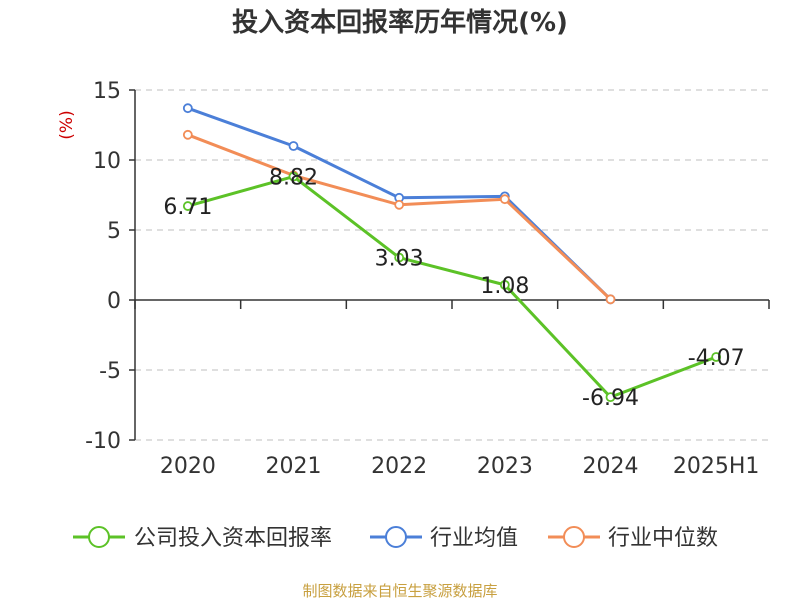 The image size is (800, 600). What do you see at coordinates (663, 538) in the screenshot?
I see `legend-label: 行业中位数` at bounding box center [663, 538].